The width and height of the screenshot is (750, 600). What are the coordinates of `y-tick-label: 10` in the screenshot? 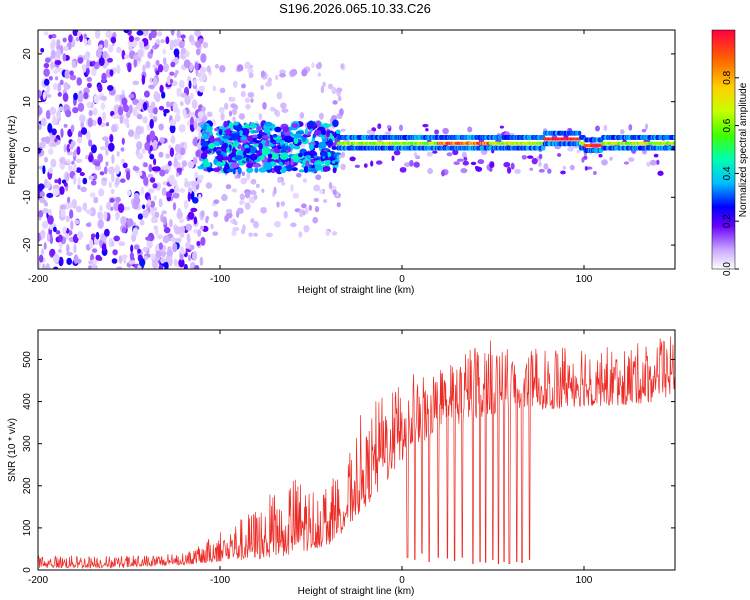 It's located at (27, 102).